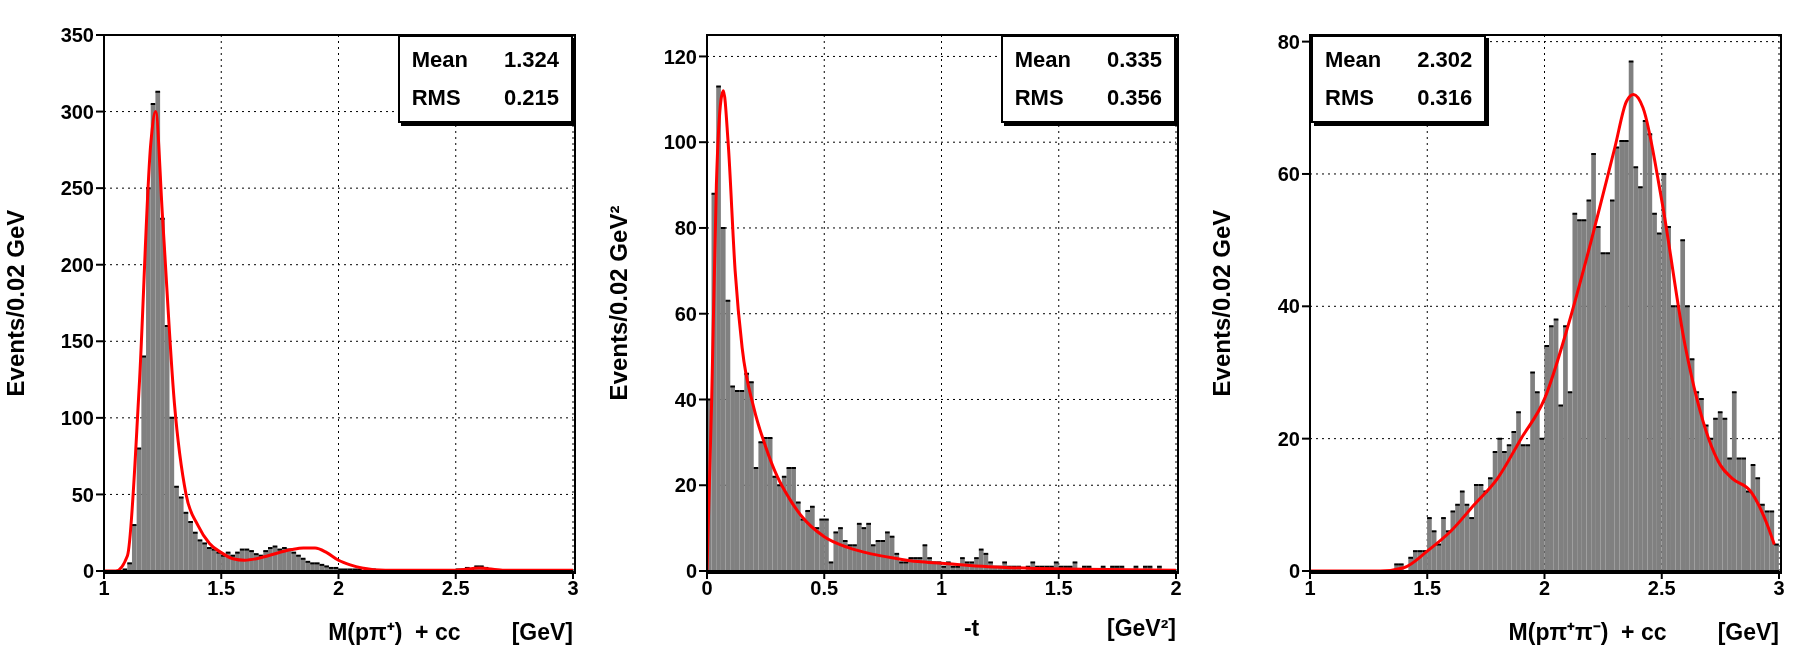  Describe the element at coordinates (77, 264) in the screenshot. I see `y-tick-label: 200` at that location.